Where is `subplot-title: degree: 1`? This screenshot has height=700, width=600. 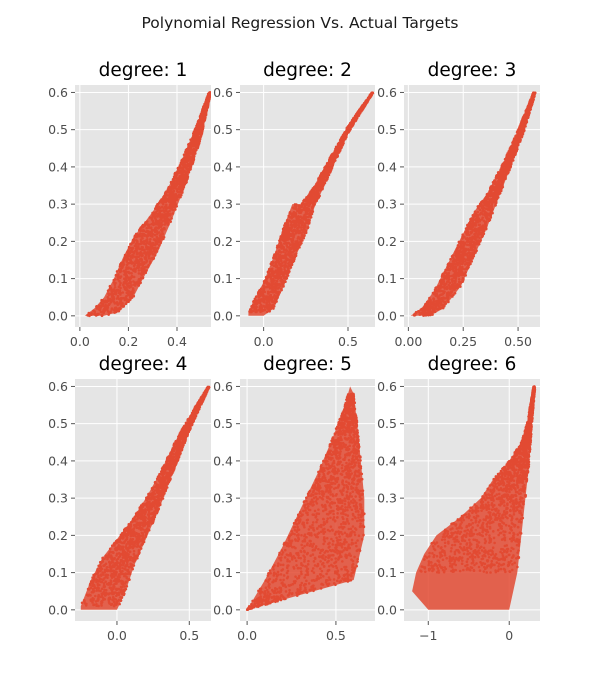
subplot-title: degree: 1 is located at coordinates (143, 70).